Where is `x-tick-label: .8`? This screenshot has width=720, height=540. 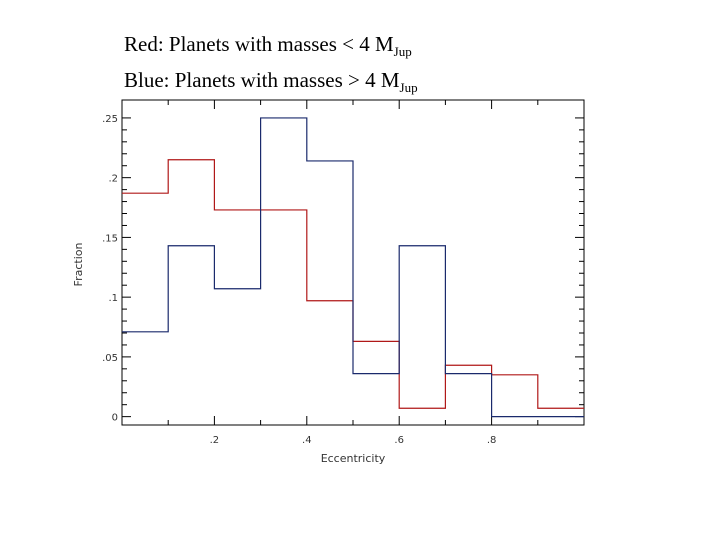 x-tick-label: .8 is located at coordinates (492, 440).